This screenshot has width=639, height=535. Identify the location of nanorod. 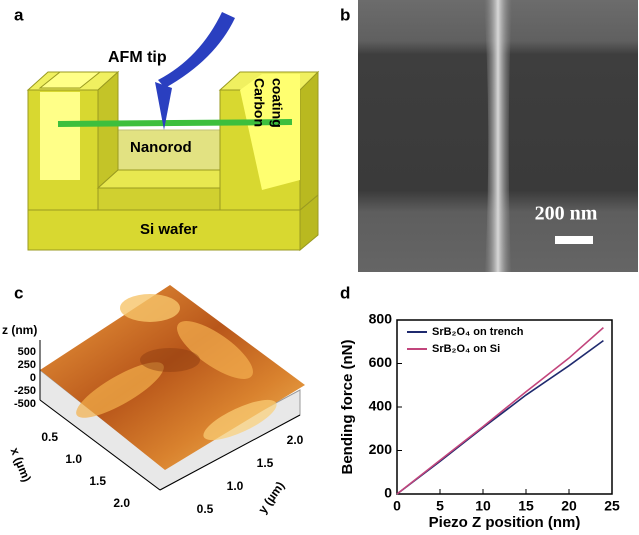
(175, 123).